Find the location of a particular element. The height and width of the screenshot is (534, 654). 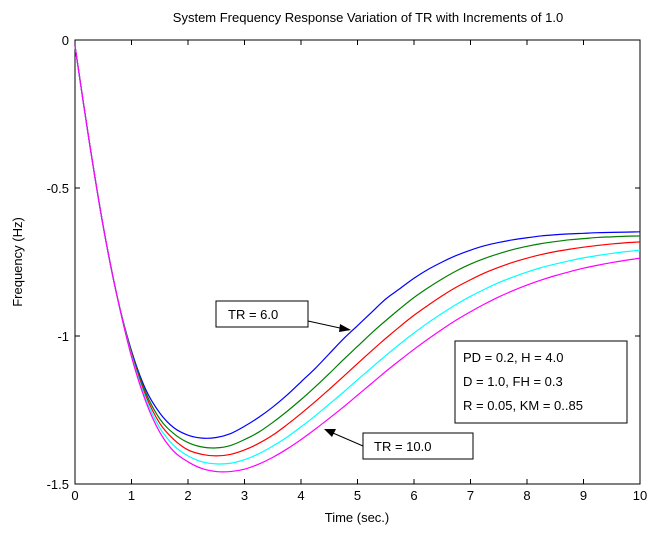

x-tick-label: 10 is located at coordinates (640, 495).